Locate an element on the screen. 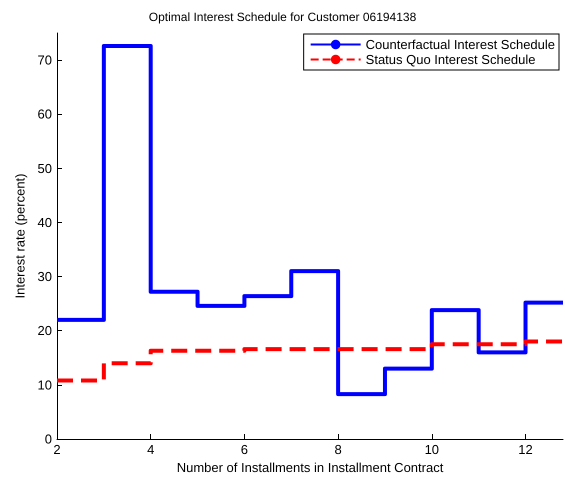  y-tick-label: 0 is located at coordinates (48, 439).